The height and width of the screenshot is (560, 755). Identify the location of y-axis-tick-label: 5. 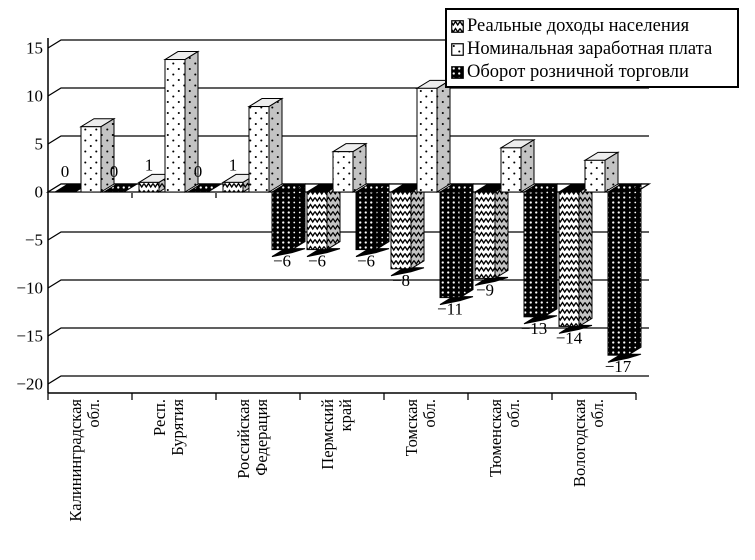
(39, 144).